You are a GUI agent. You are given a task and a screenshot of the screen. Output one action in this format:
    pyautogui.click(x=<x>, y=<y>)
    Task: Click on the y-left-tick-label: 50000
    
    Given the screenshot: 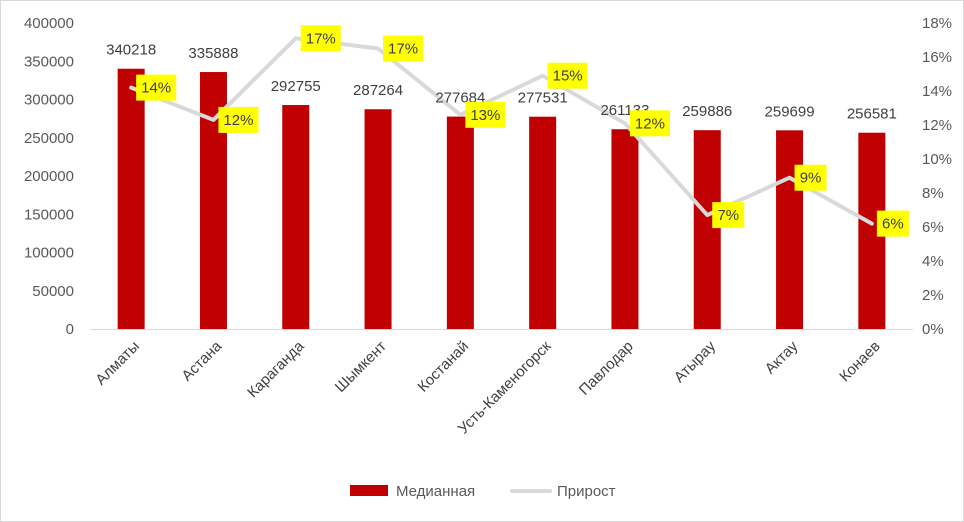 What is the action you would take?
    pyautogui.click(x=53, y=291)
    